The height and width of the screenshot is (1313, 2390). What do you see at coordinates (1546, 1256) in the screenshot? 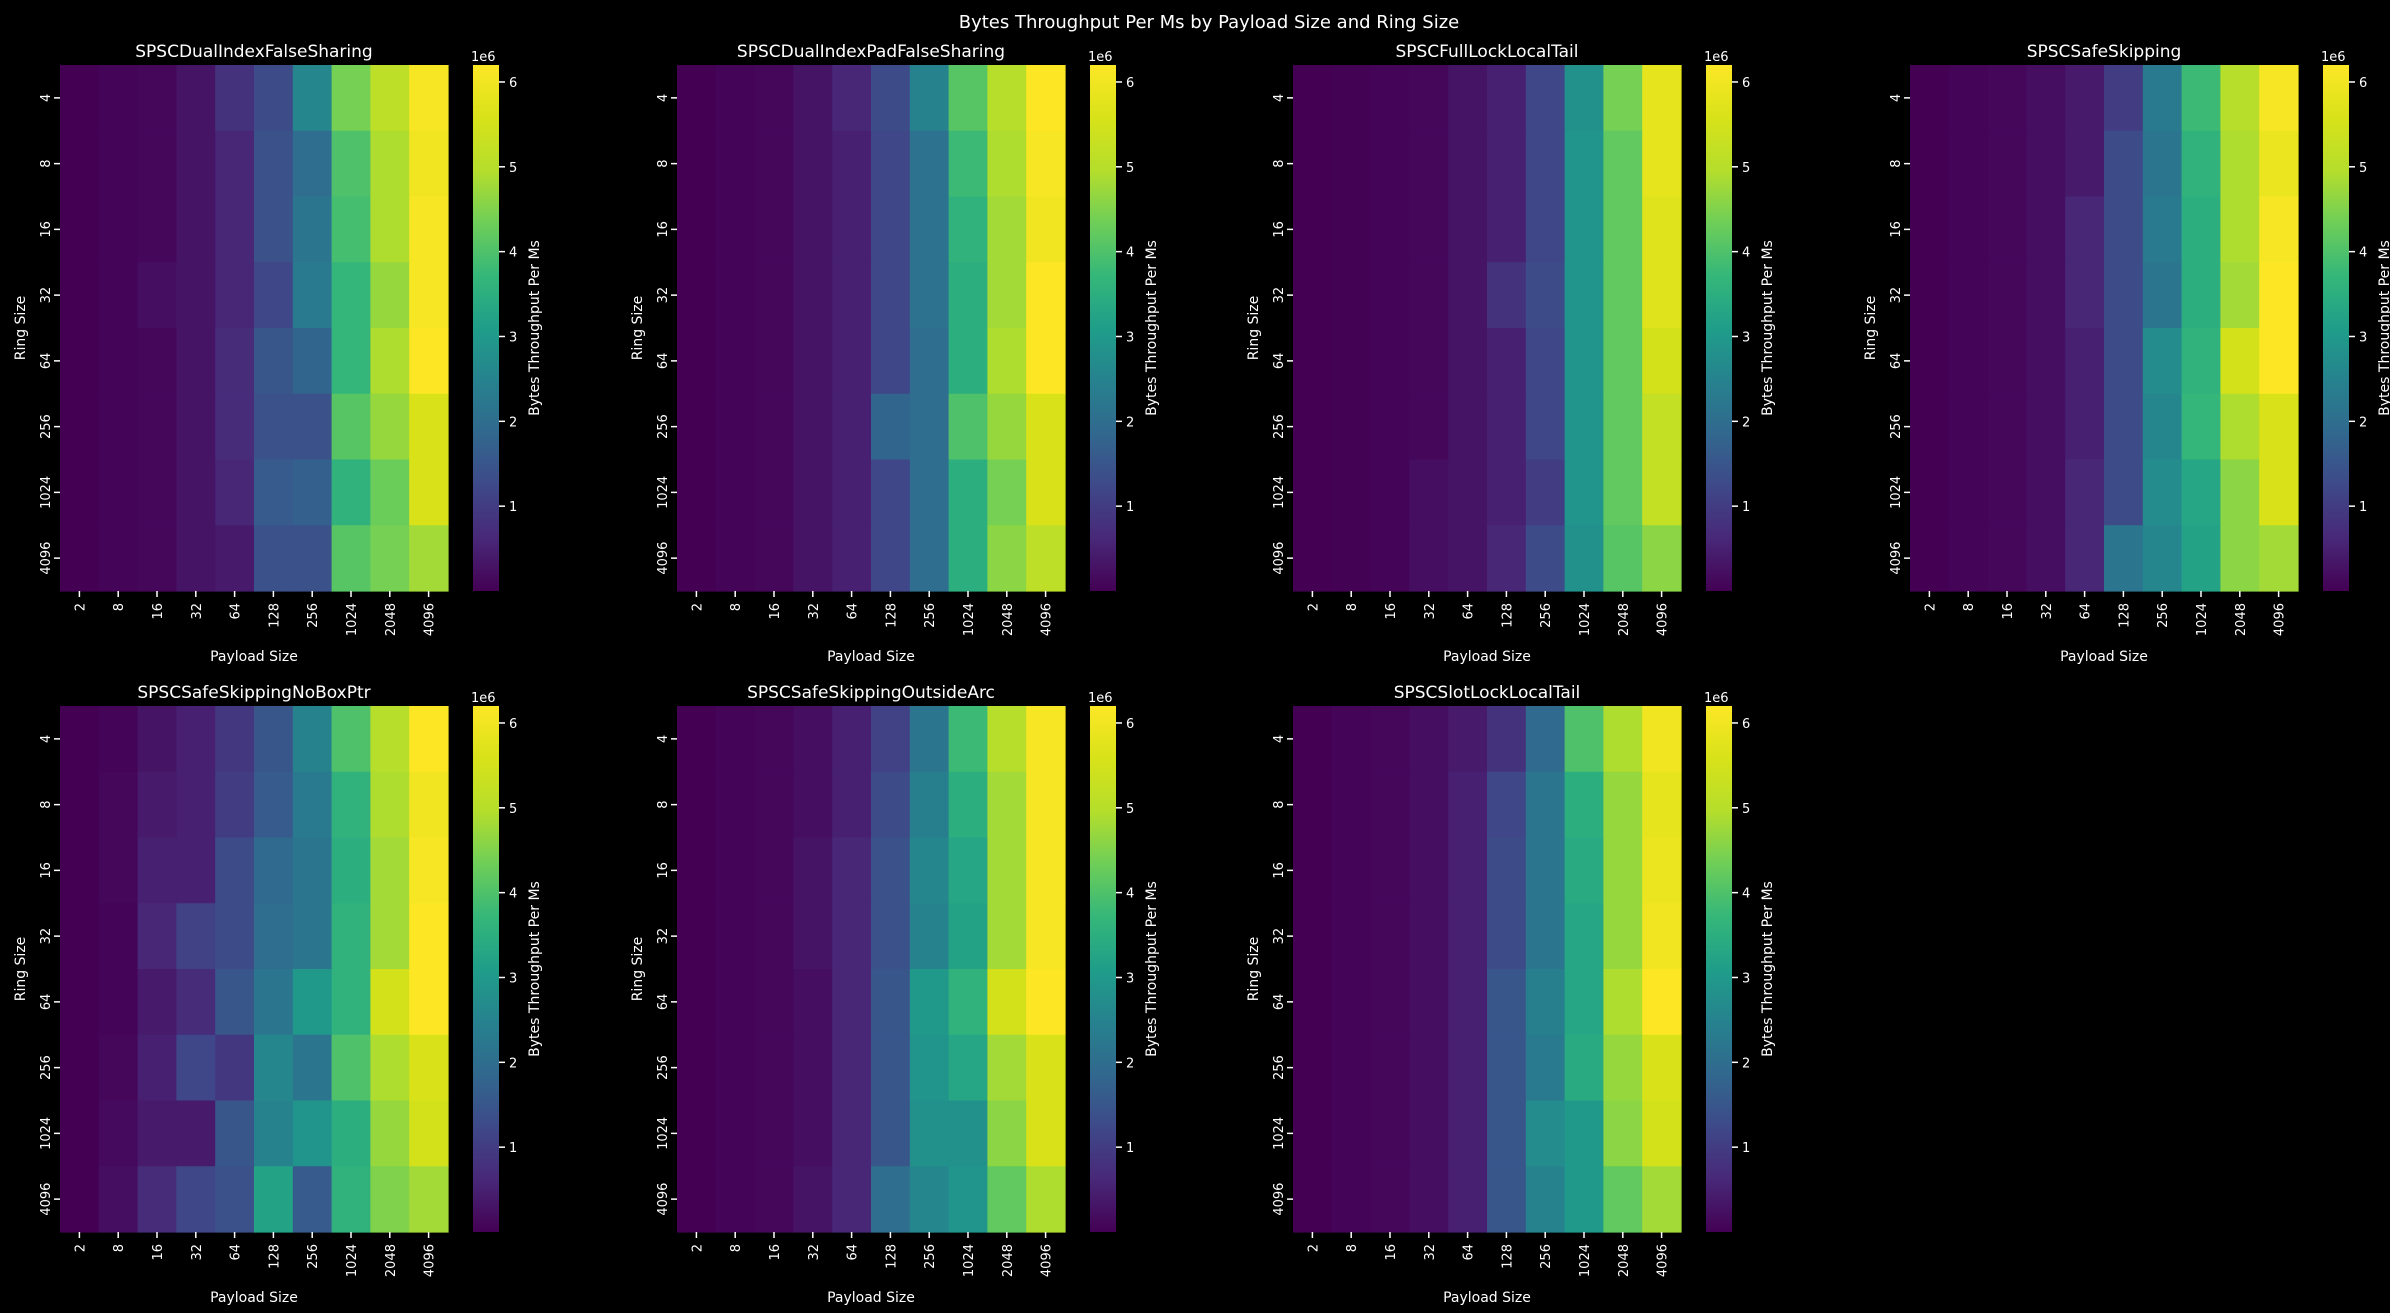
I see `x-tick-label: 256` at bounding box center [1546, 1256].